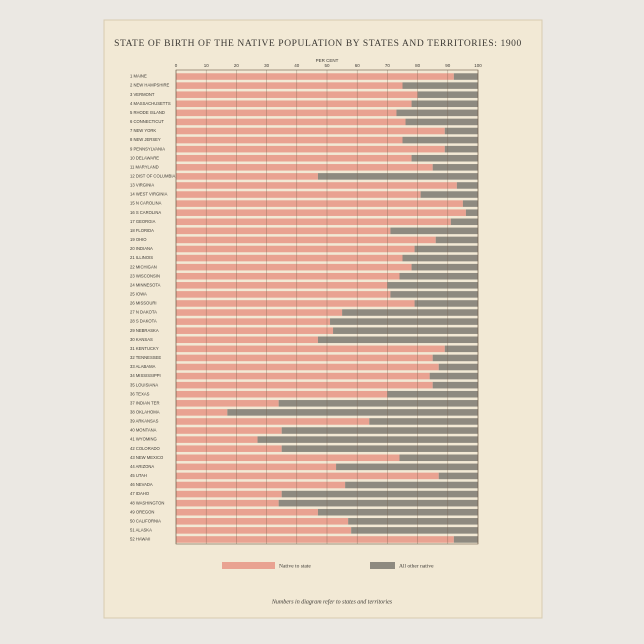 The height and width of the screenshot is (644, 644). What do you see at coordinates (144, 166) in the screenshot?
I see `y-tick-label: 11 MARYLAND` at bounding box center [144, 166].